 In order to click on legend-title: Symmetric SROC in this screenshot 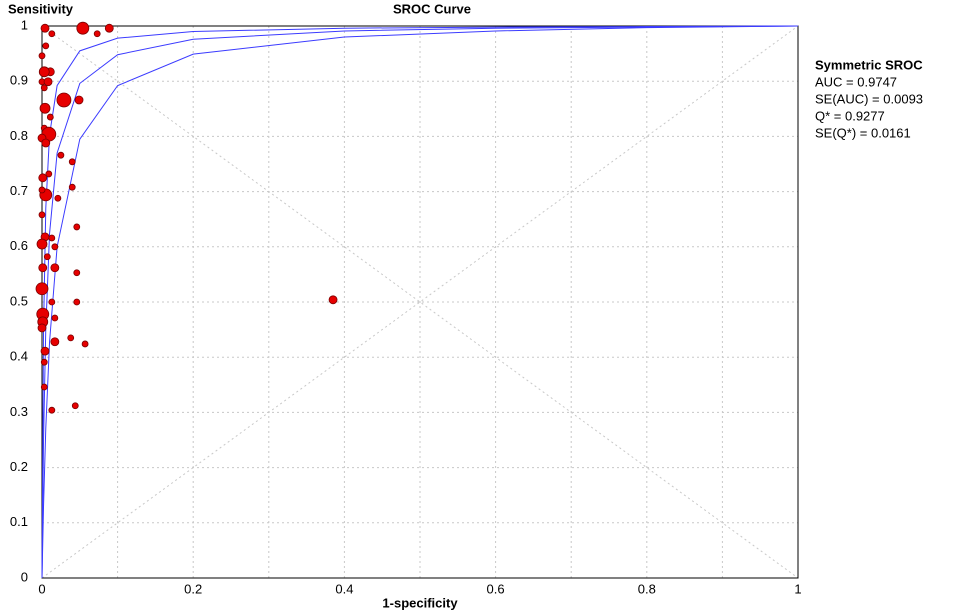, I will do `click(869, 64)`.